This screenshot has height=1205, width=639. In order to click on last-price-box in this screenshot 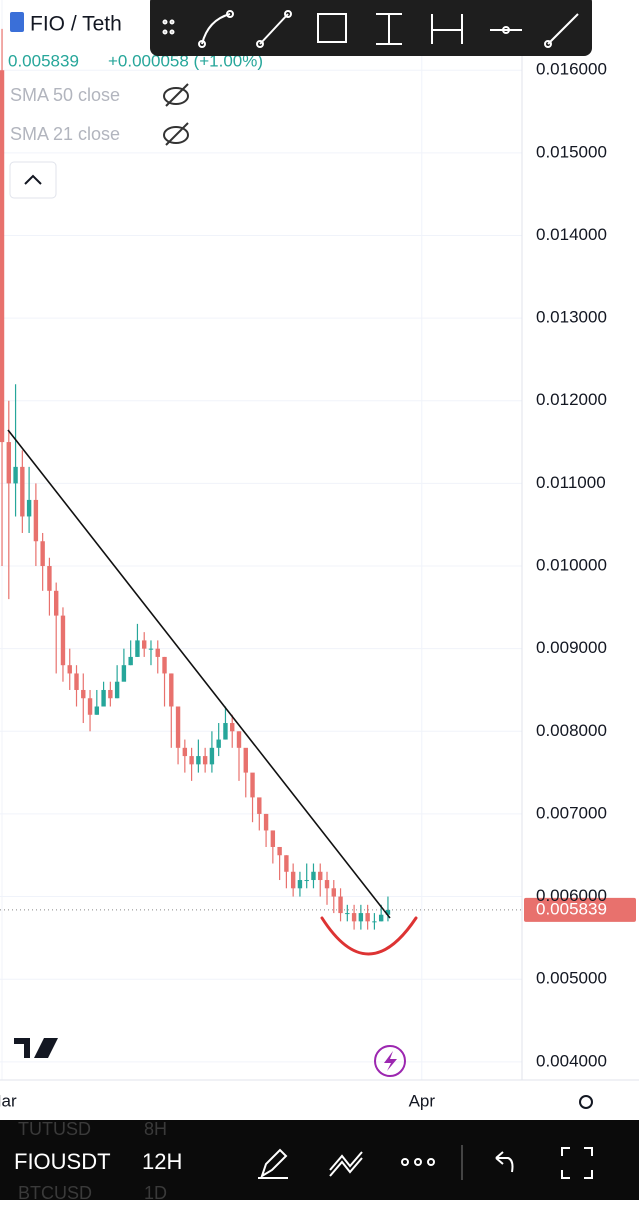, I will do `click(580, 909)`.